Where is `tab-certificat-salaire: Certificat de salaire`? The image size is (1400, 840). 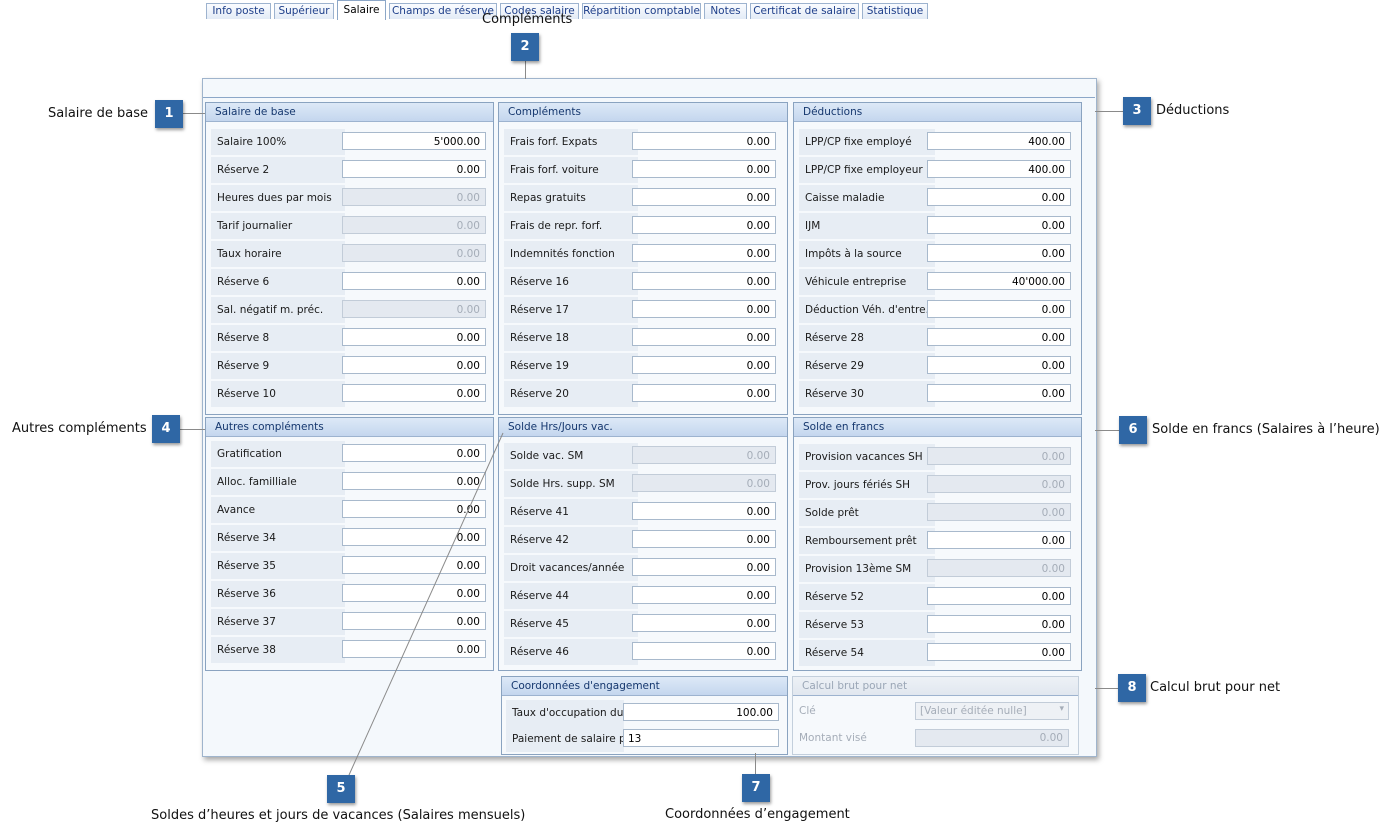 tab-certificat-salaire: Certificat de salaire is located at coordinates (804, 11).